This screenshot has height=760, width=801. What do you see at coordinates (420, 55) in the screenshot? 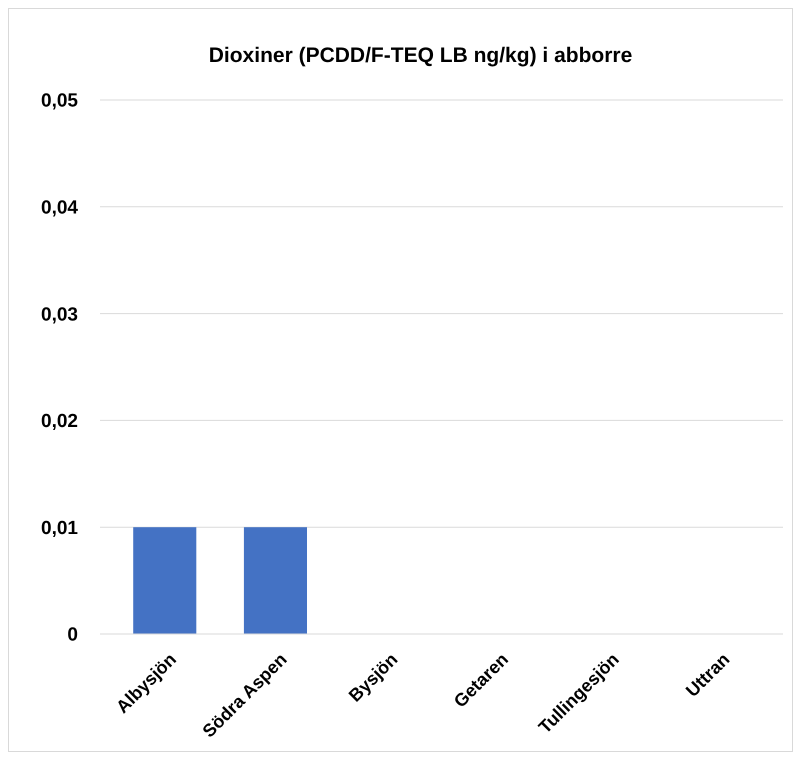
I see `chart-title: Dioxiner (PCDD/F-TEQ LB ng/kg) i abborre` at bounding box center [420, 55].